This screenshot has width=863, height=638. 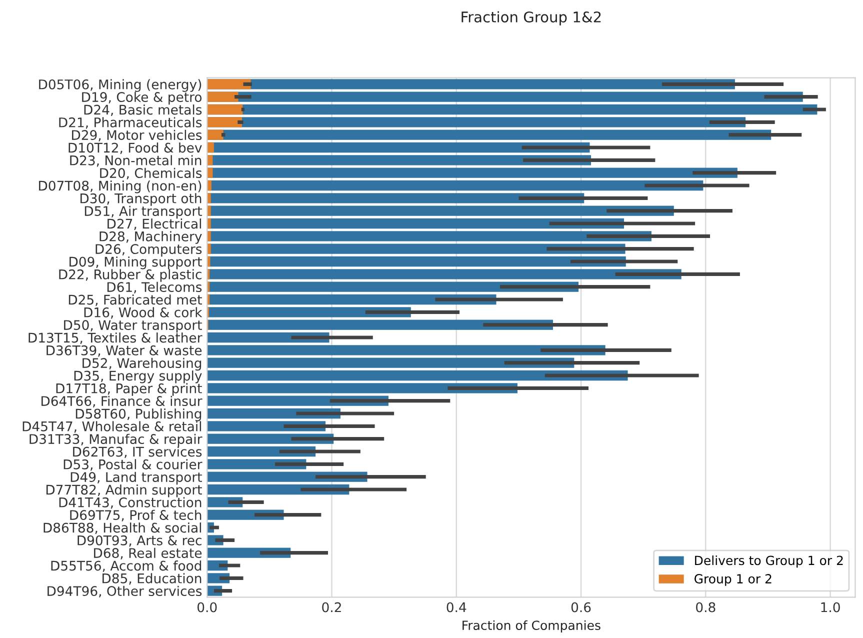 What do you see at coordinates (133, 326) in the screenshot?
I see `y-tick-label: D50, Water transport` at bounding box center [133, 326].